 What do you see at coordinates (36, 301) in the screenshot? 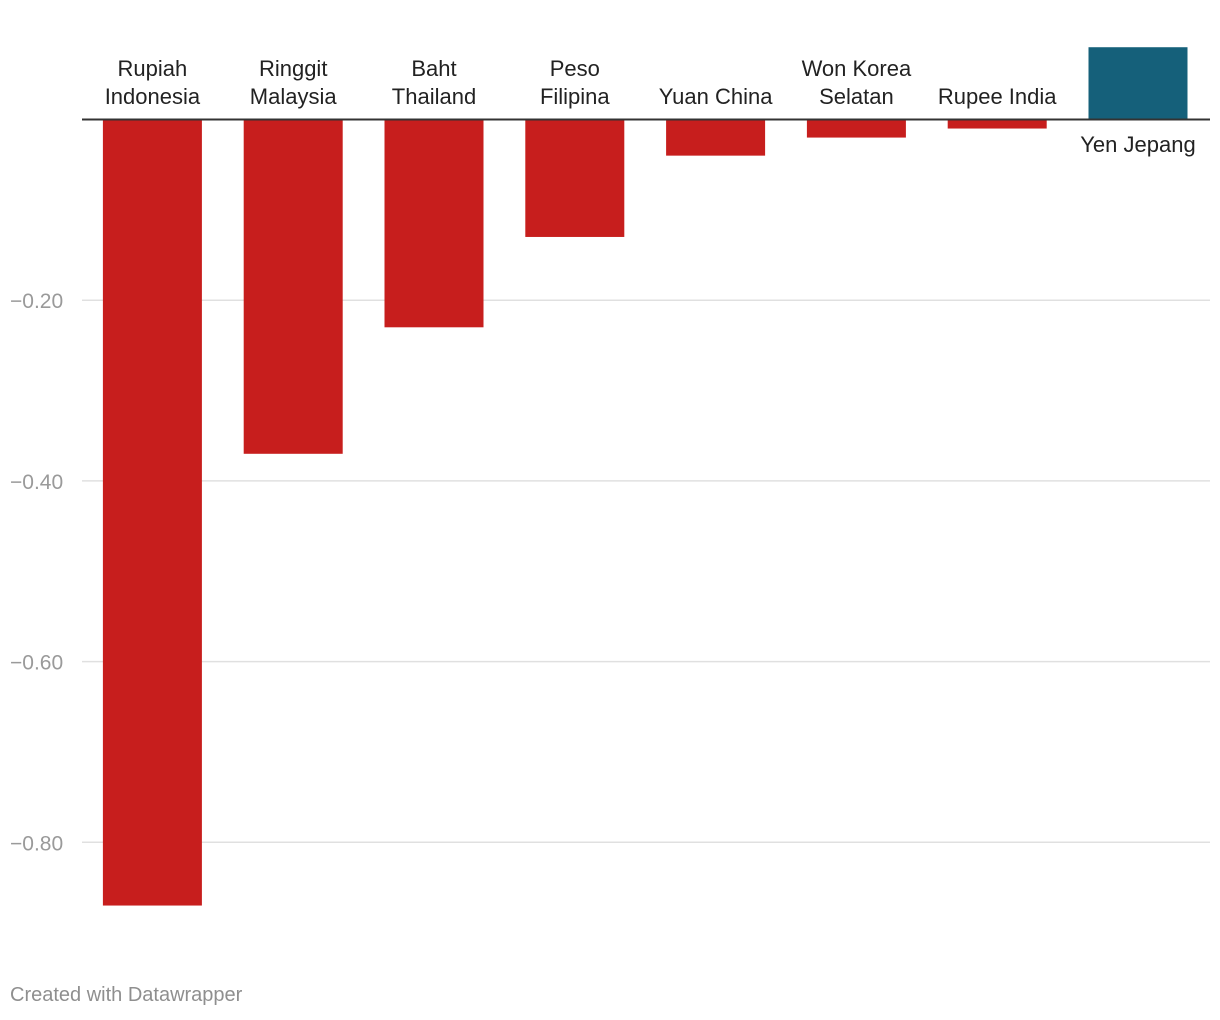
I see `y-tick-label: −0.20` at bounding box center [36, 301].